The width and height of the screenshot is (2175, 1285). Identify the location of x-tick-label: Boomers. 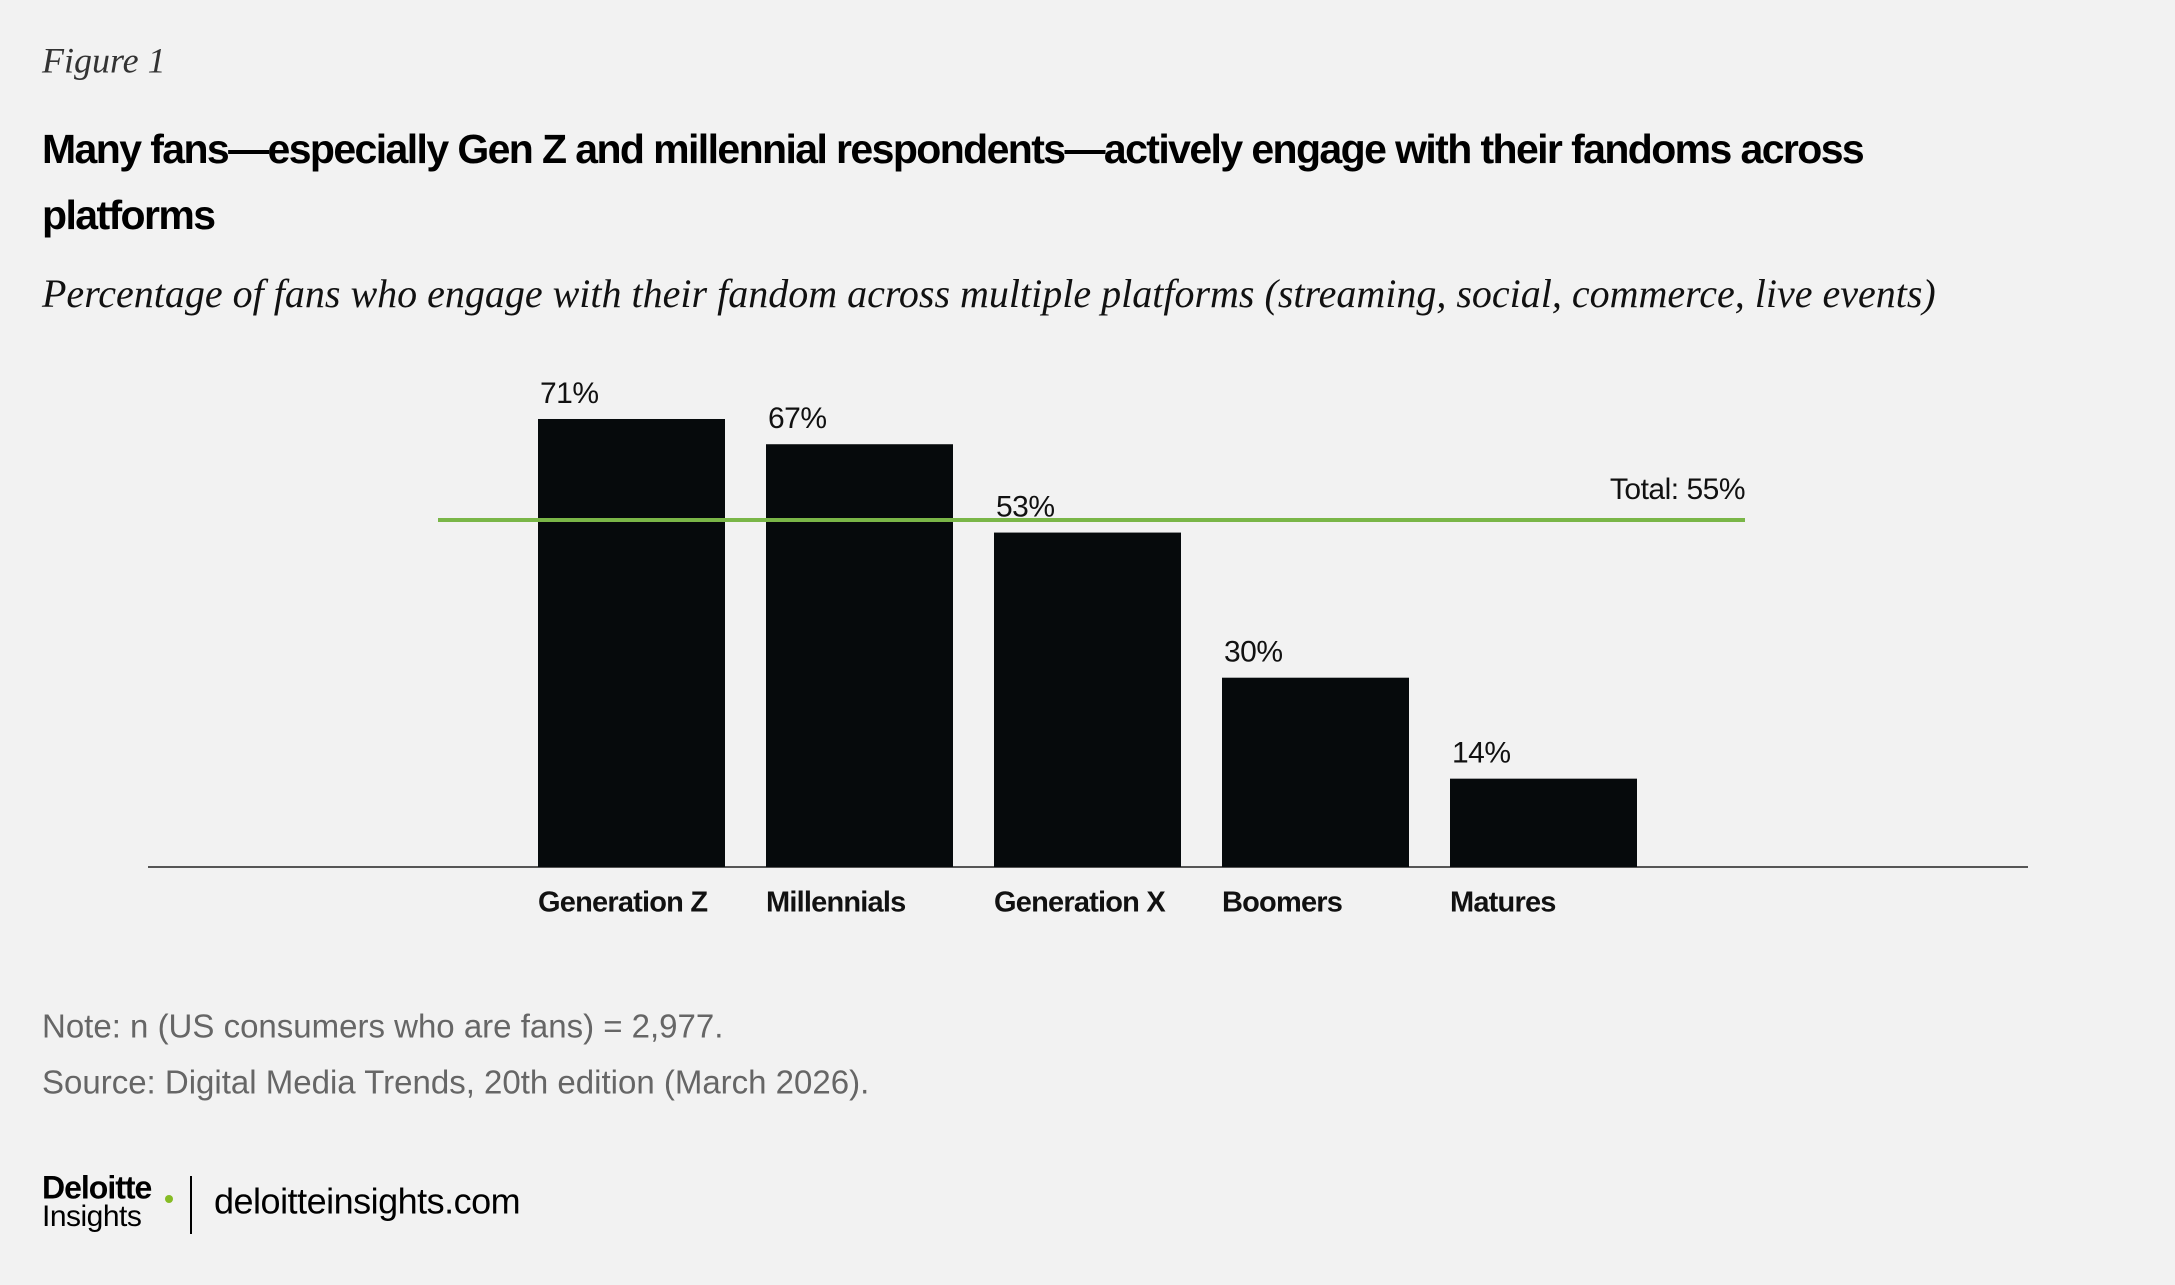
(1282, 903).